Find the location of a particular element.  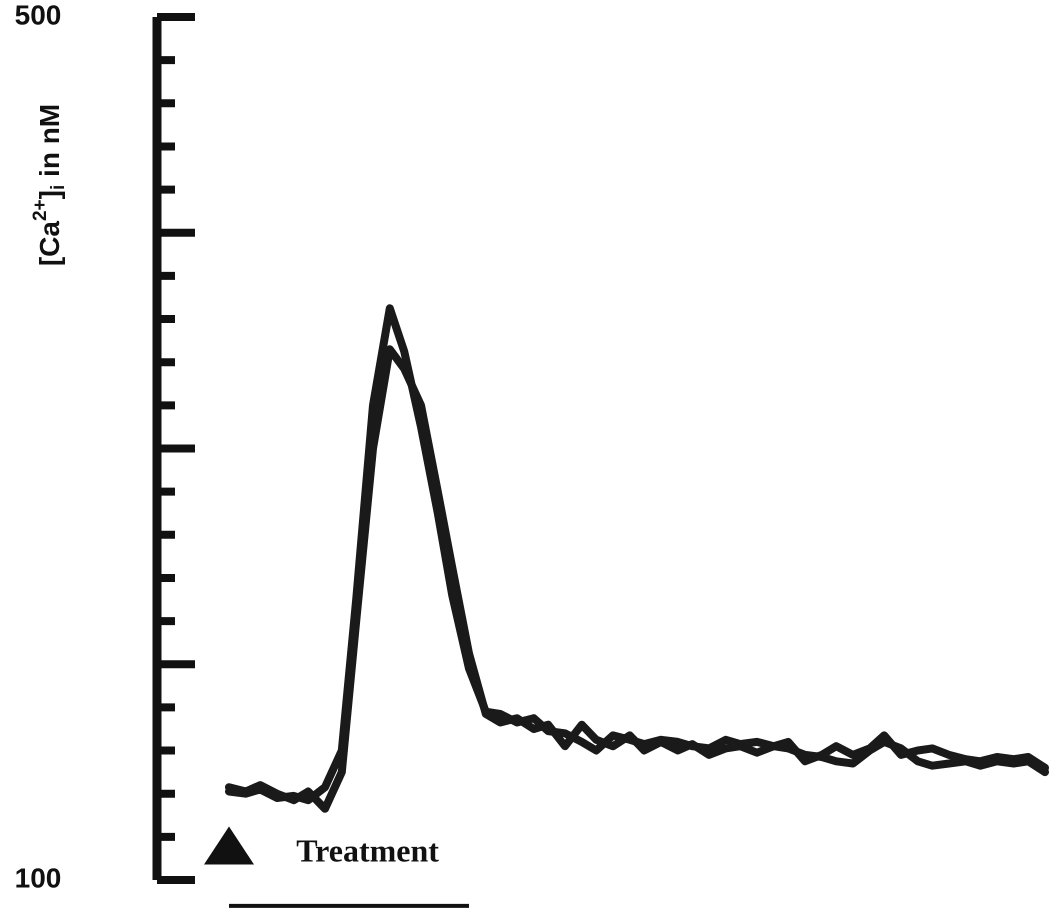

treatment-label: Treatment is located at coordinates (367, 850).